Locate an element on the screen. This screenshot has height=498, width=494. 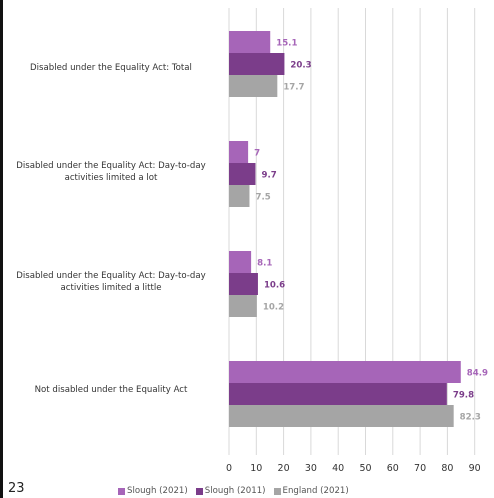
data-label-series1-cat2: 10.6 is located at coordinates (274, 286).